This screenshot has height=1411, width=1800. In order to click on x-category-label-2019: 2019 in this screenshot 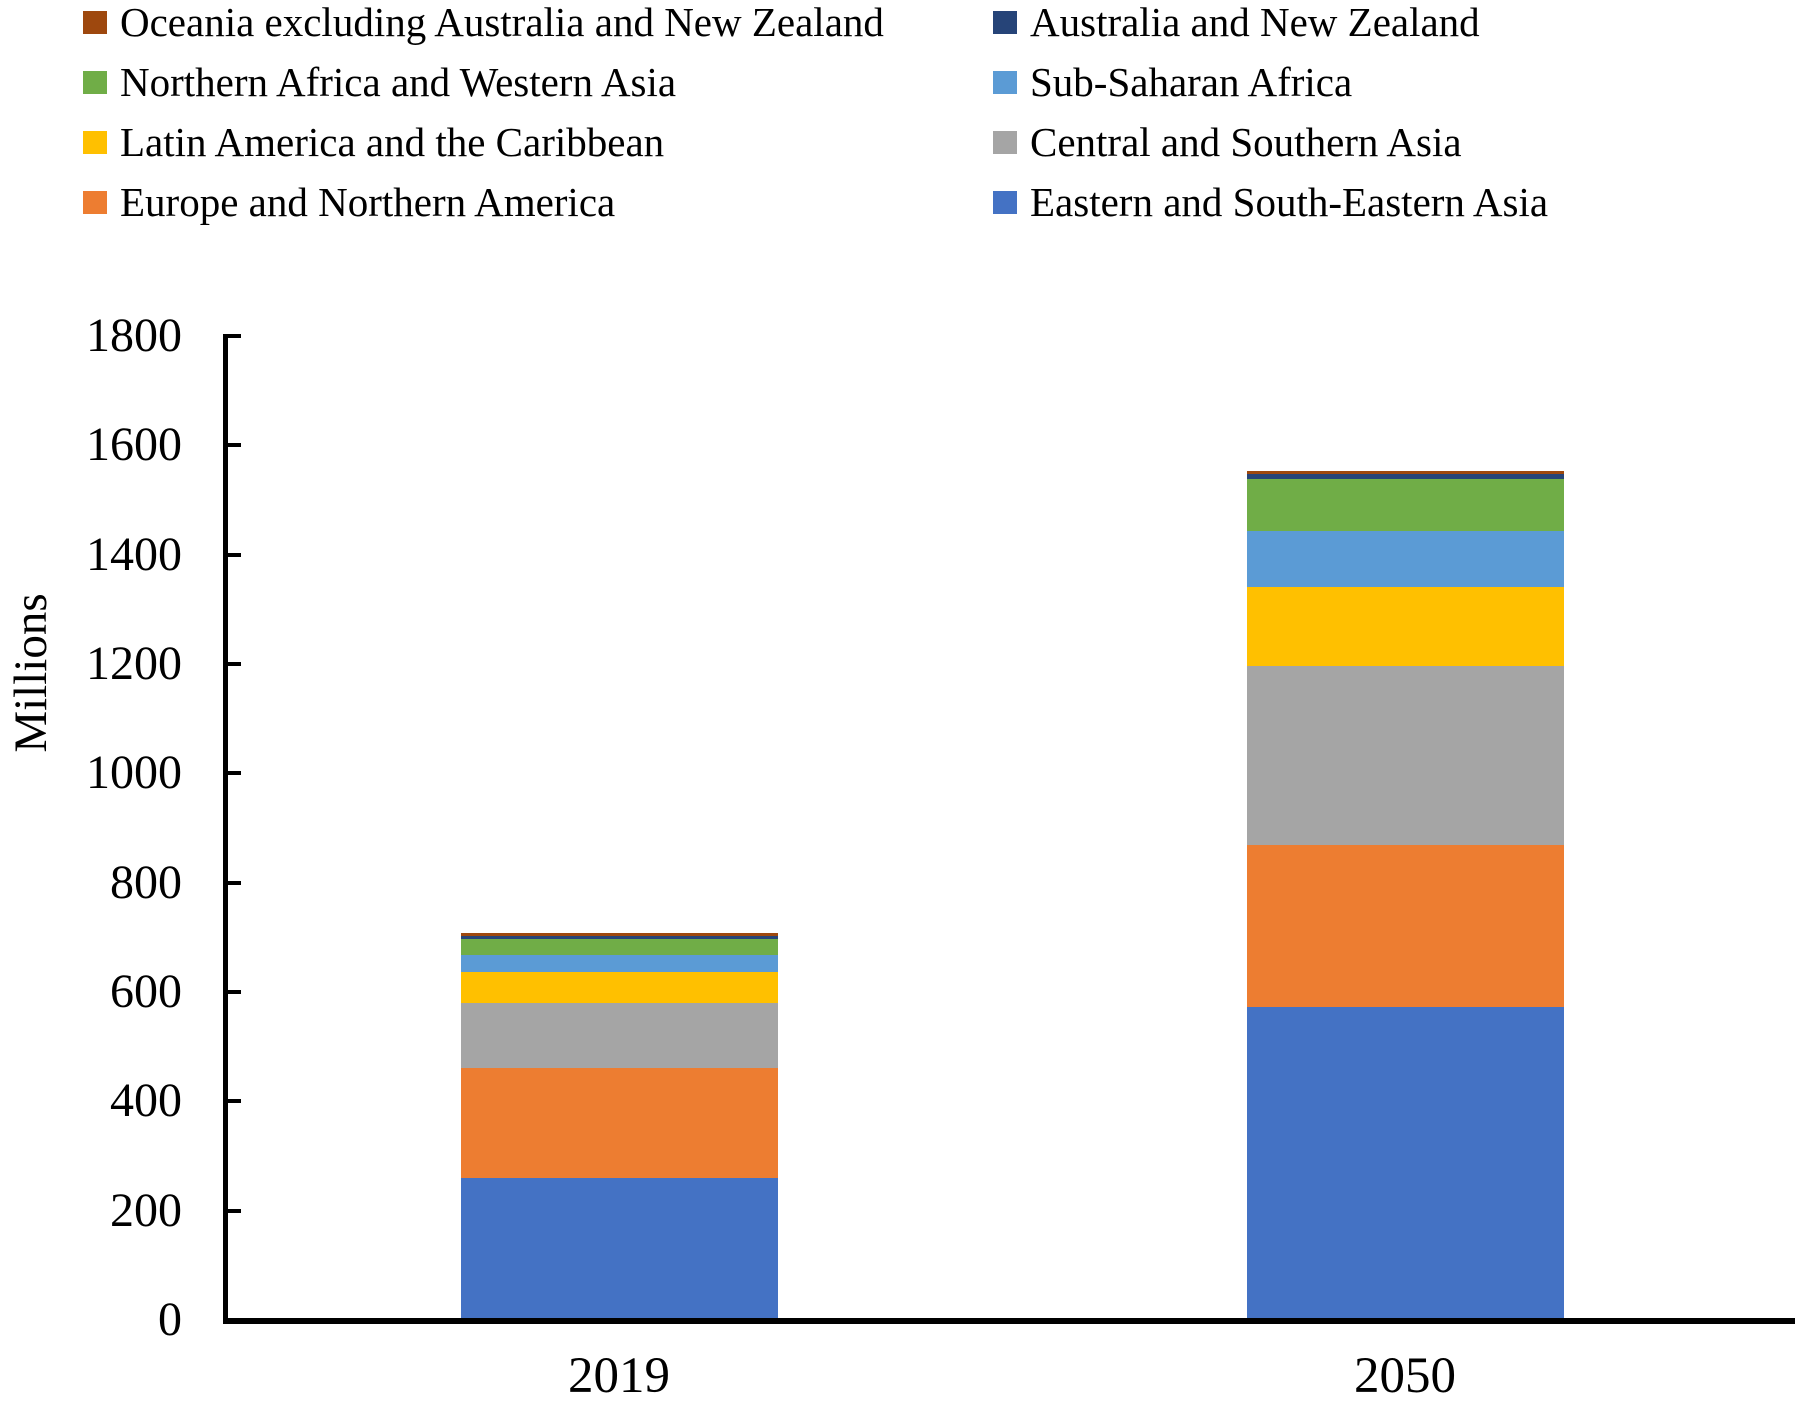, I will do `click(619, 1376)`.